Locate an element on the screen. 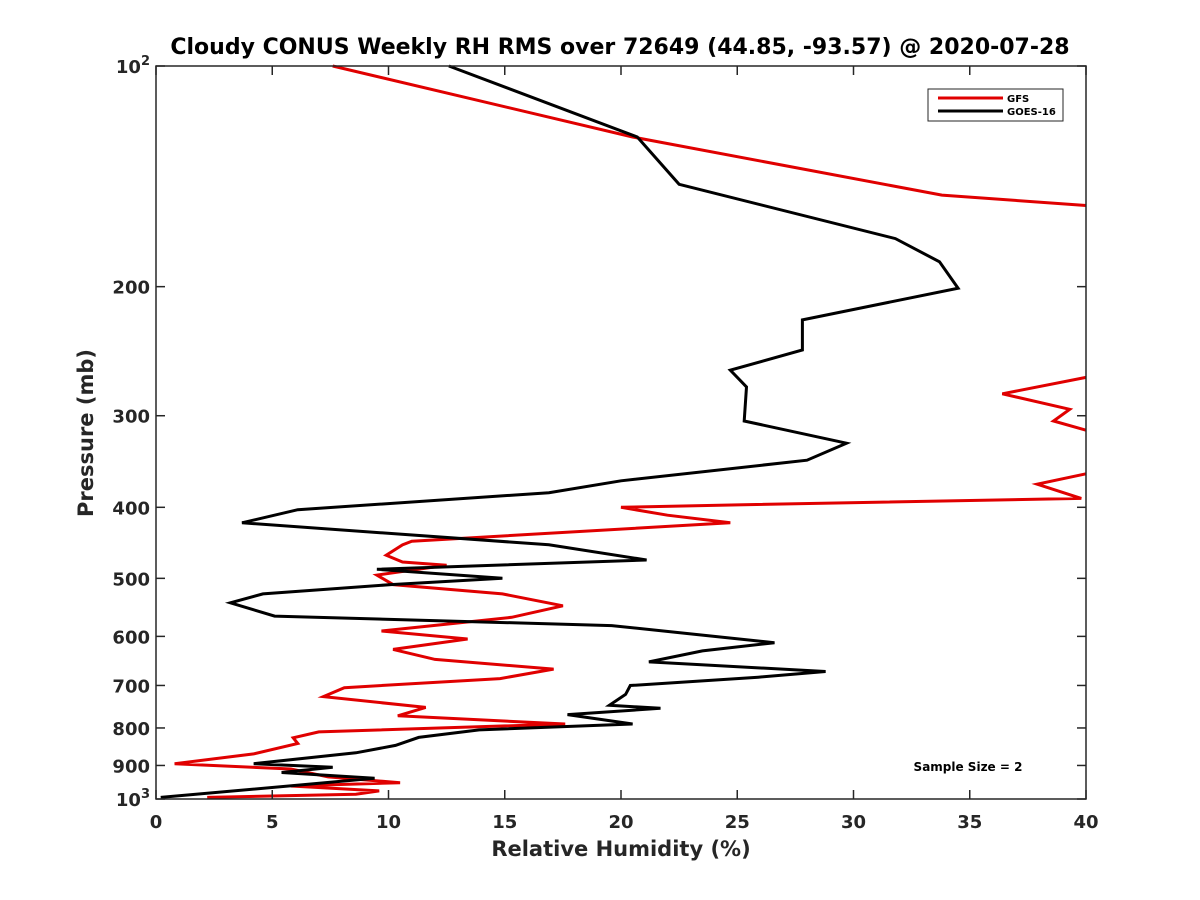 Image resolution: width=1200 pixels, height=900 pixels. y-tick-label: 400 is located at coordinates (131, 508).